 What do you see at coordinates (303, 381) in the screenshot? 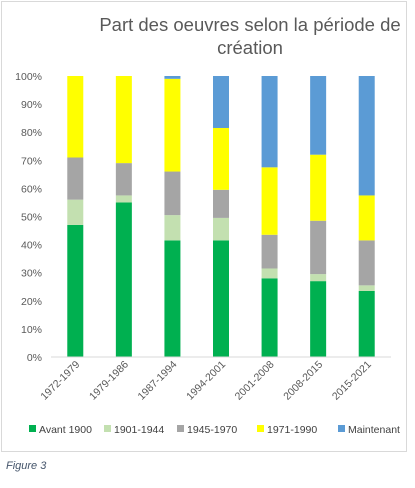
I see `x-tick-label: 2008-2015` at bounding box center [303, 381].